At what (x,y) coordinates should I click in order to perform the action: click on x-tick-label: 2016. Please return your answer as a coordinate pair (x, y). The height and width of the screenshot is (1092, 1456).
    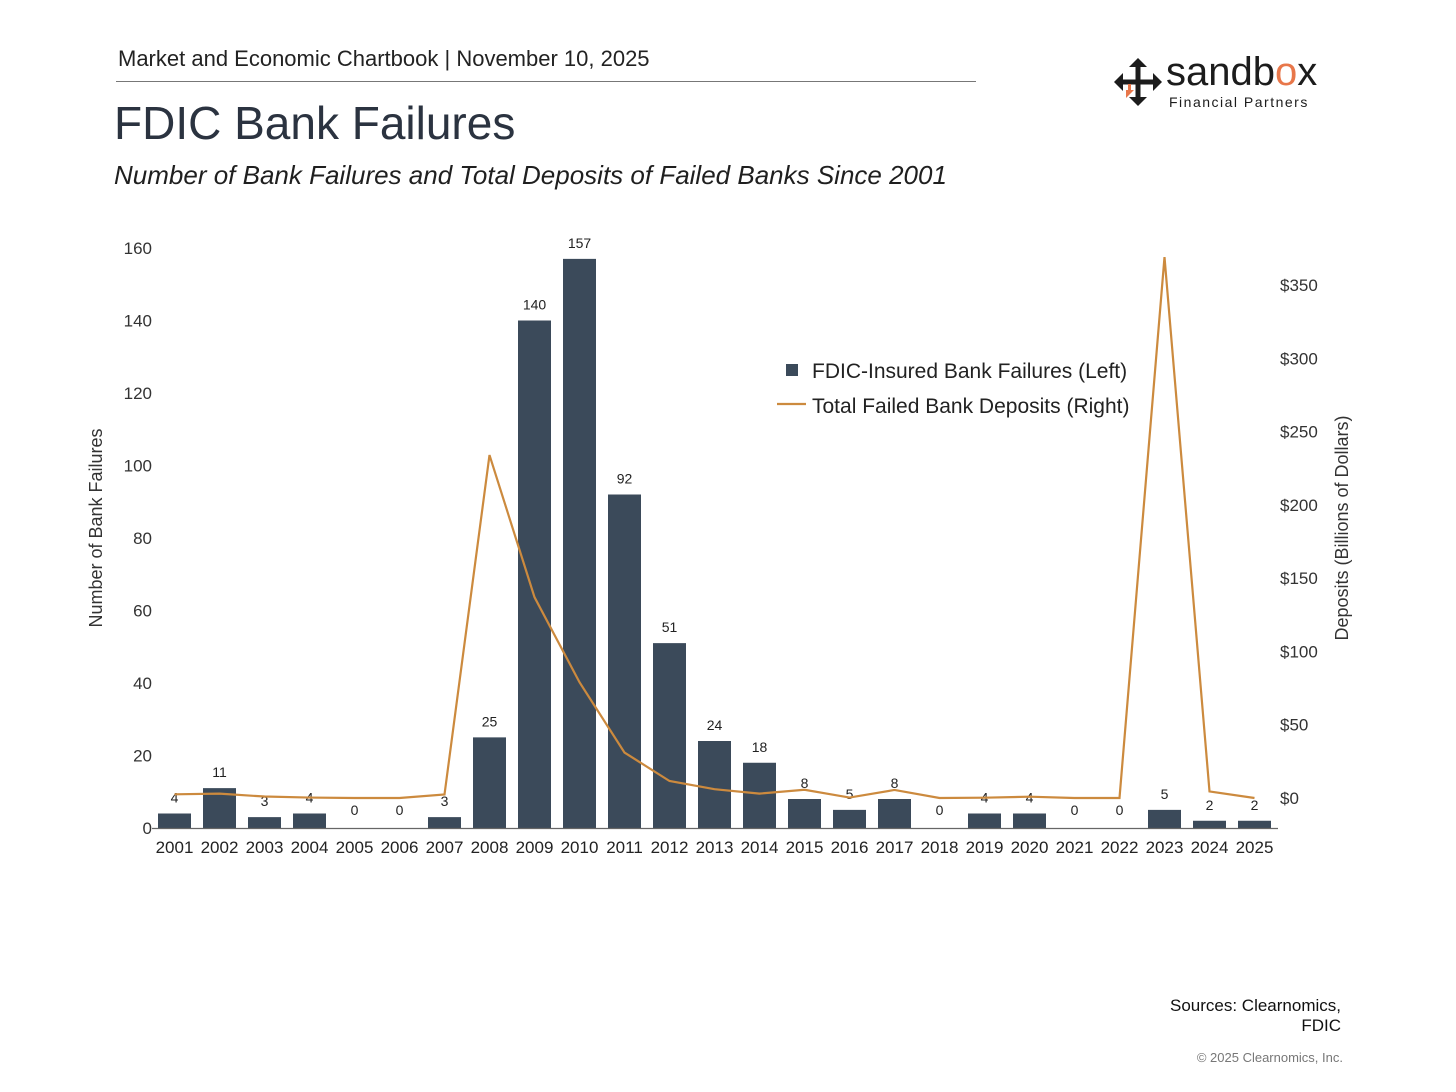
    Looking at the image, I should click on (850, 847).